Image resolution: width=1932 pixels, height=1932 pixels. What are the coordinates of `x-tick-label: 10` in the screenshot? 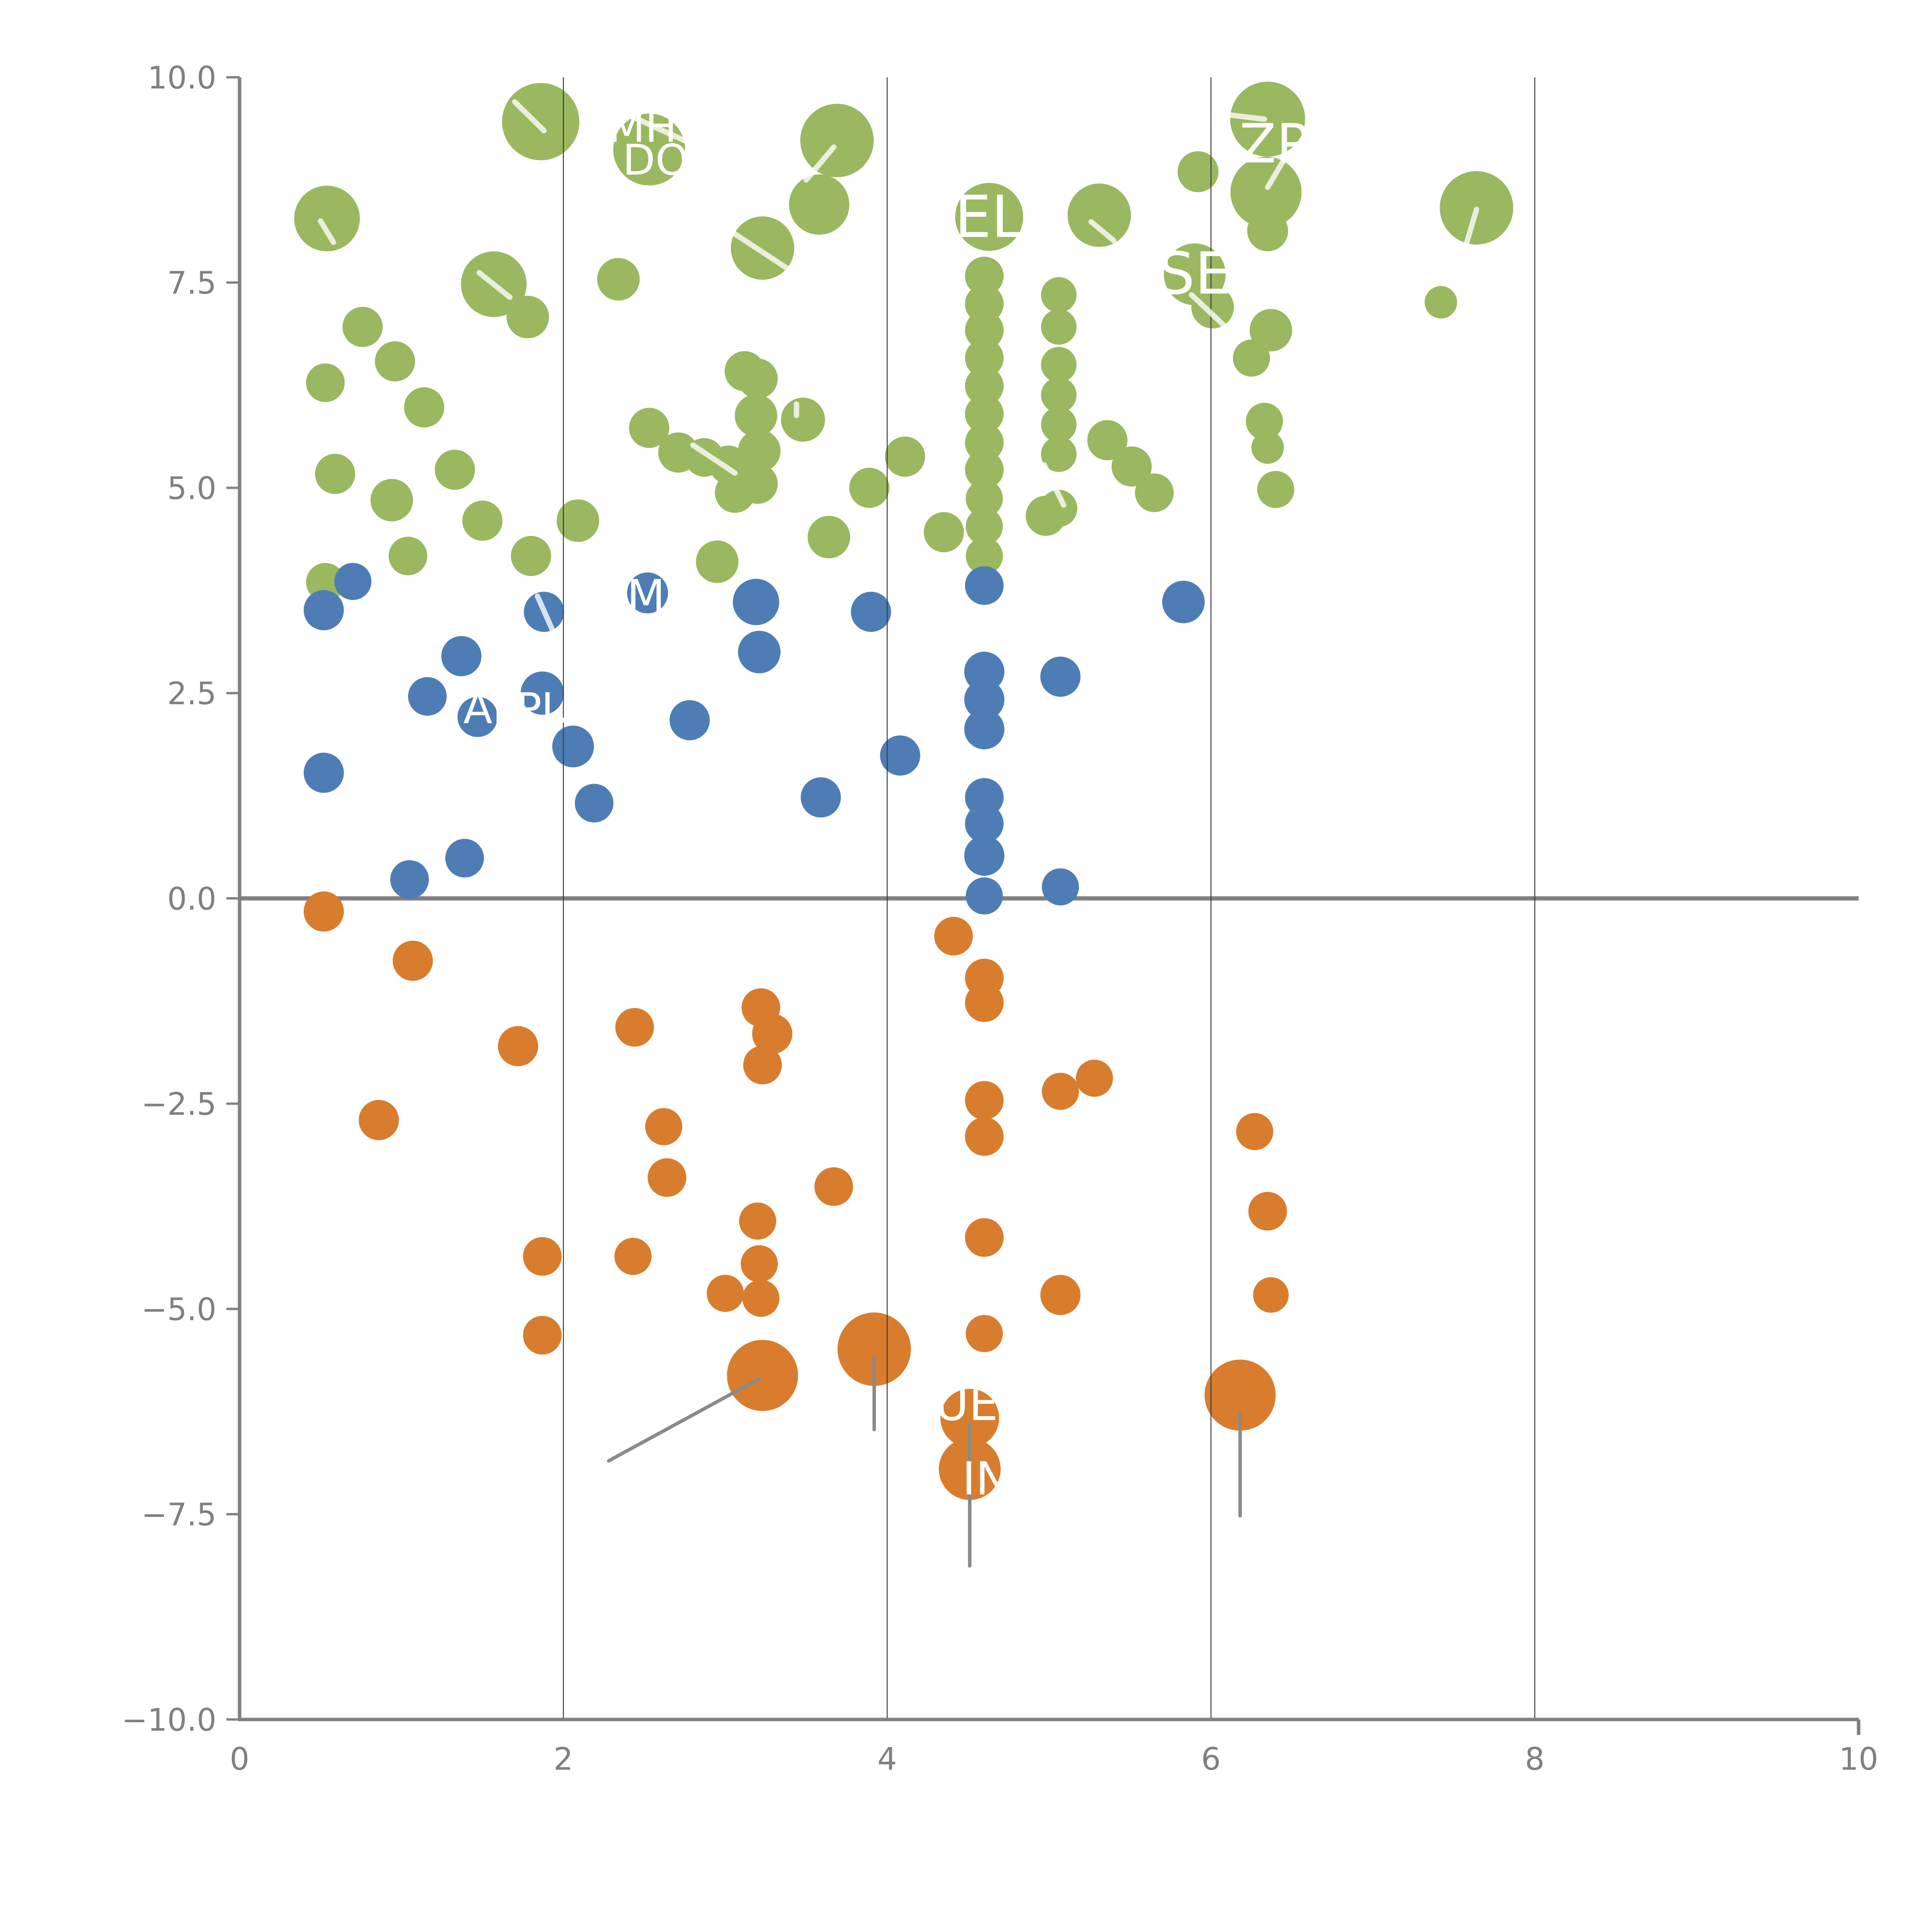 It's located at (1858, 1759).